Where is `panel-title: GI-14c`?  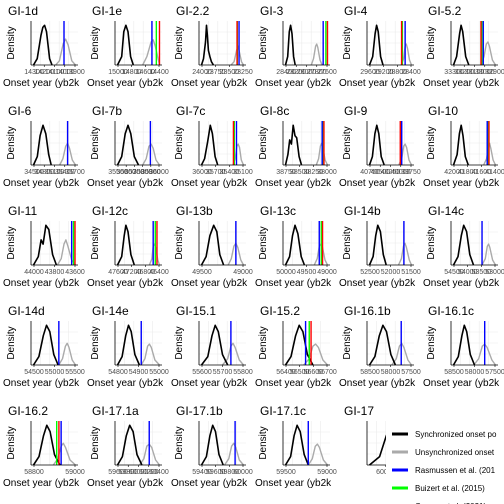
panel-title: GI-14c is located at coordinates (446, 211).